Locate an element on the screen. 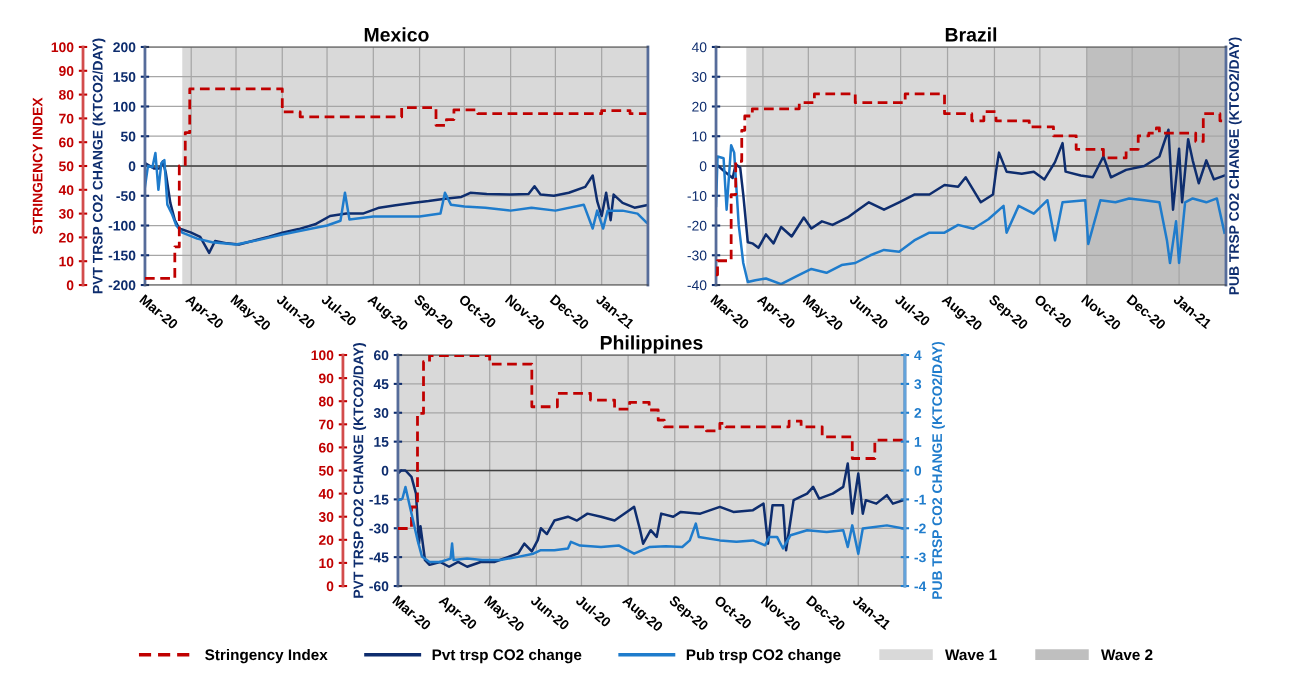 The width and height of the screenshot is (1292, 677). y2-tick-label: 15 is located at coordinates (381, 442).